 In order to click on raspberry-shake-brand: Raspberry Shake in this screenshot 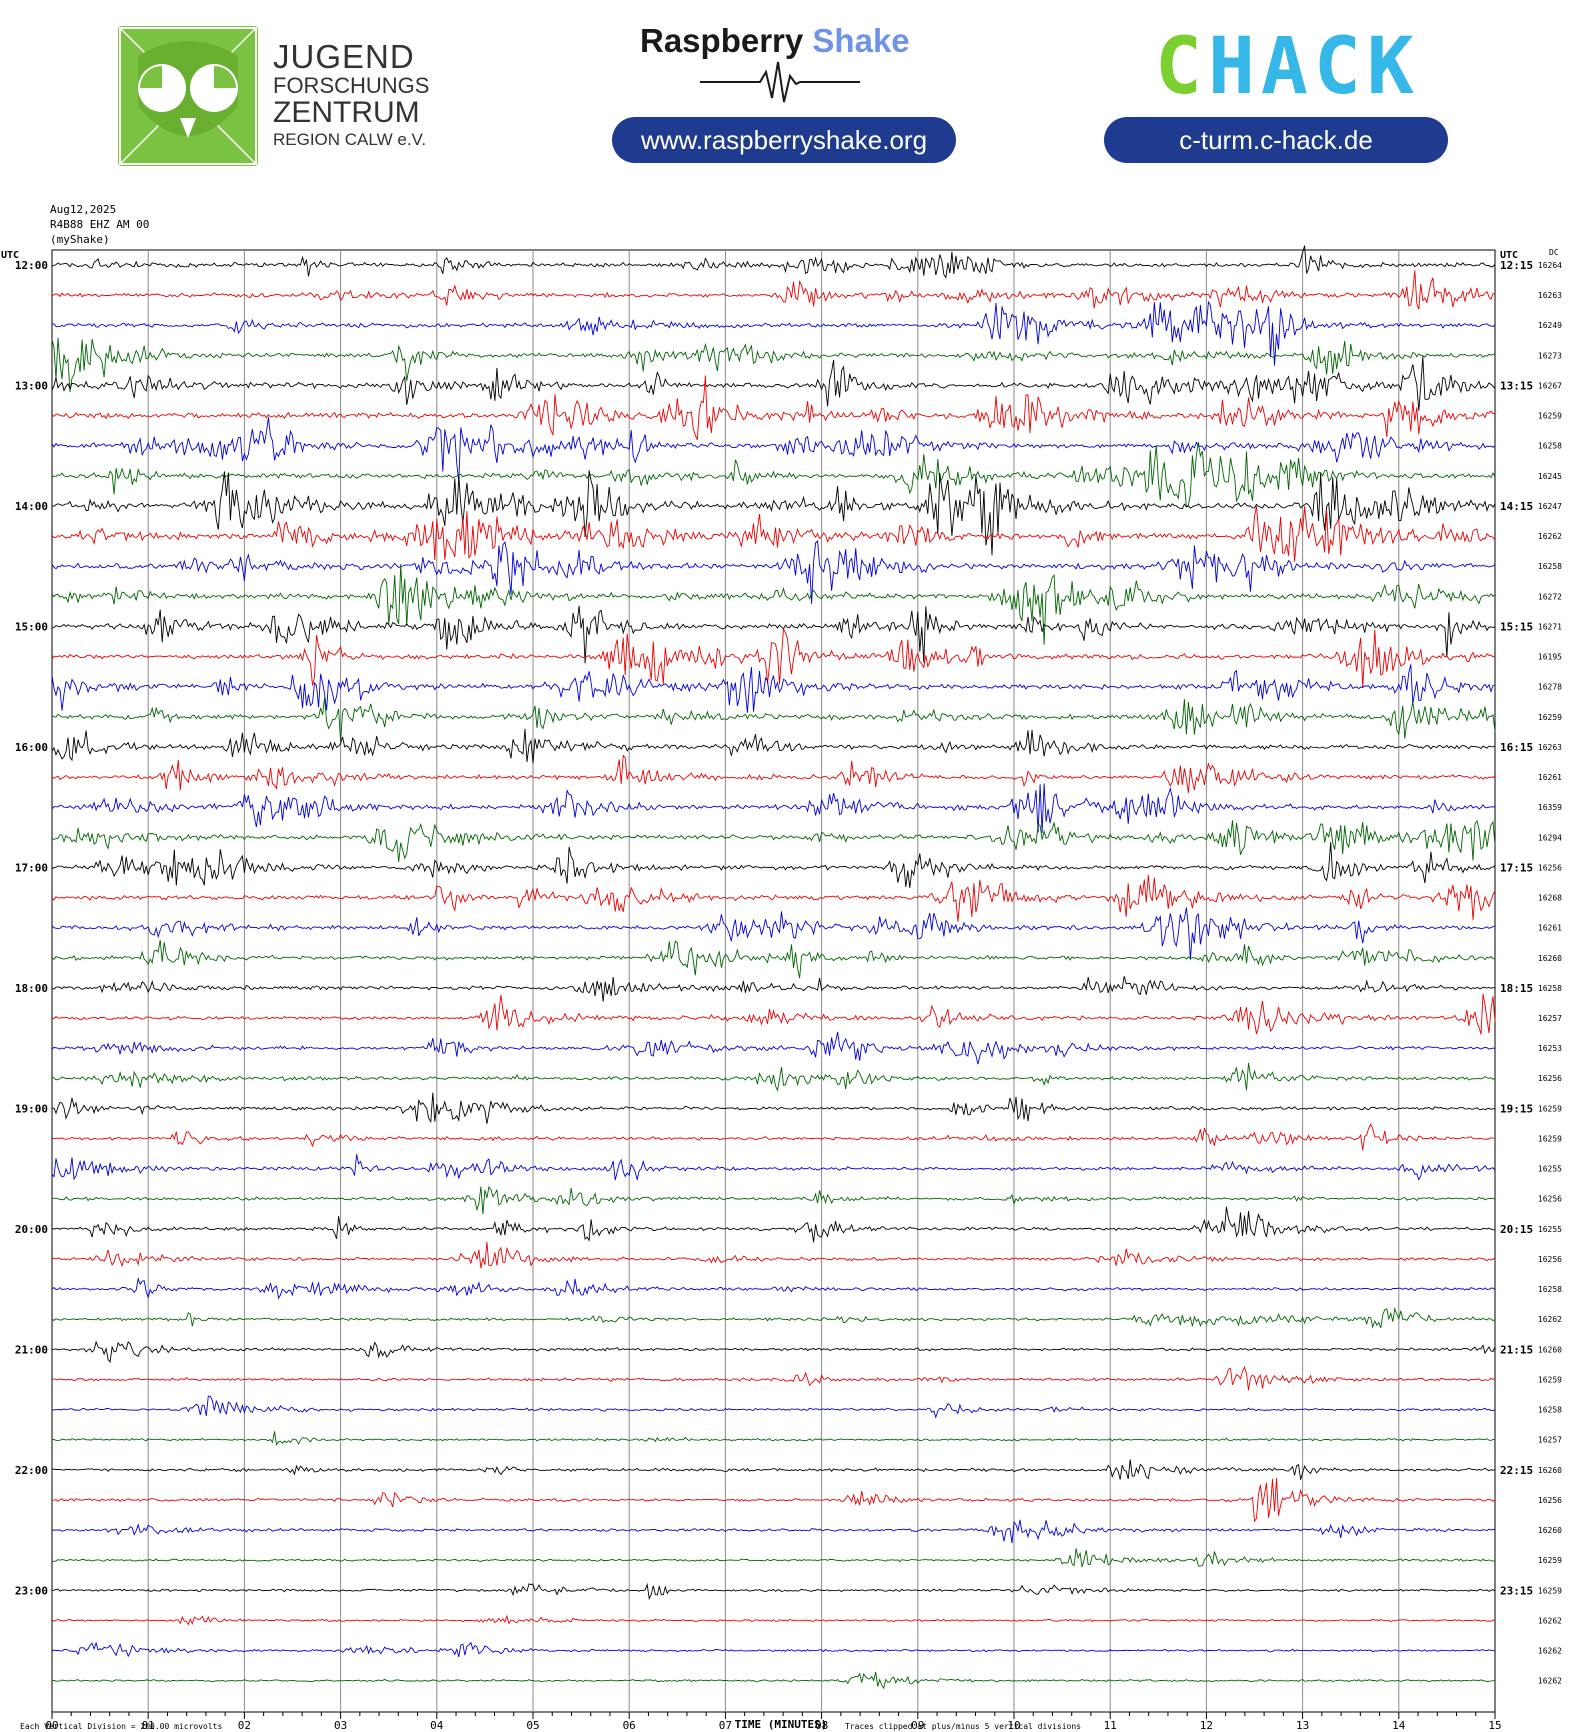, I will do `click(775, 41)`.